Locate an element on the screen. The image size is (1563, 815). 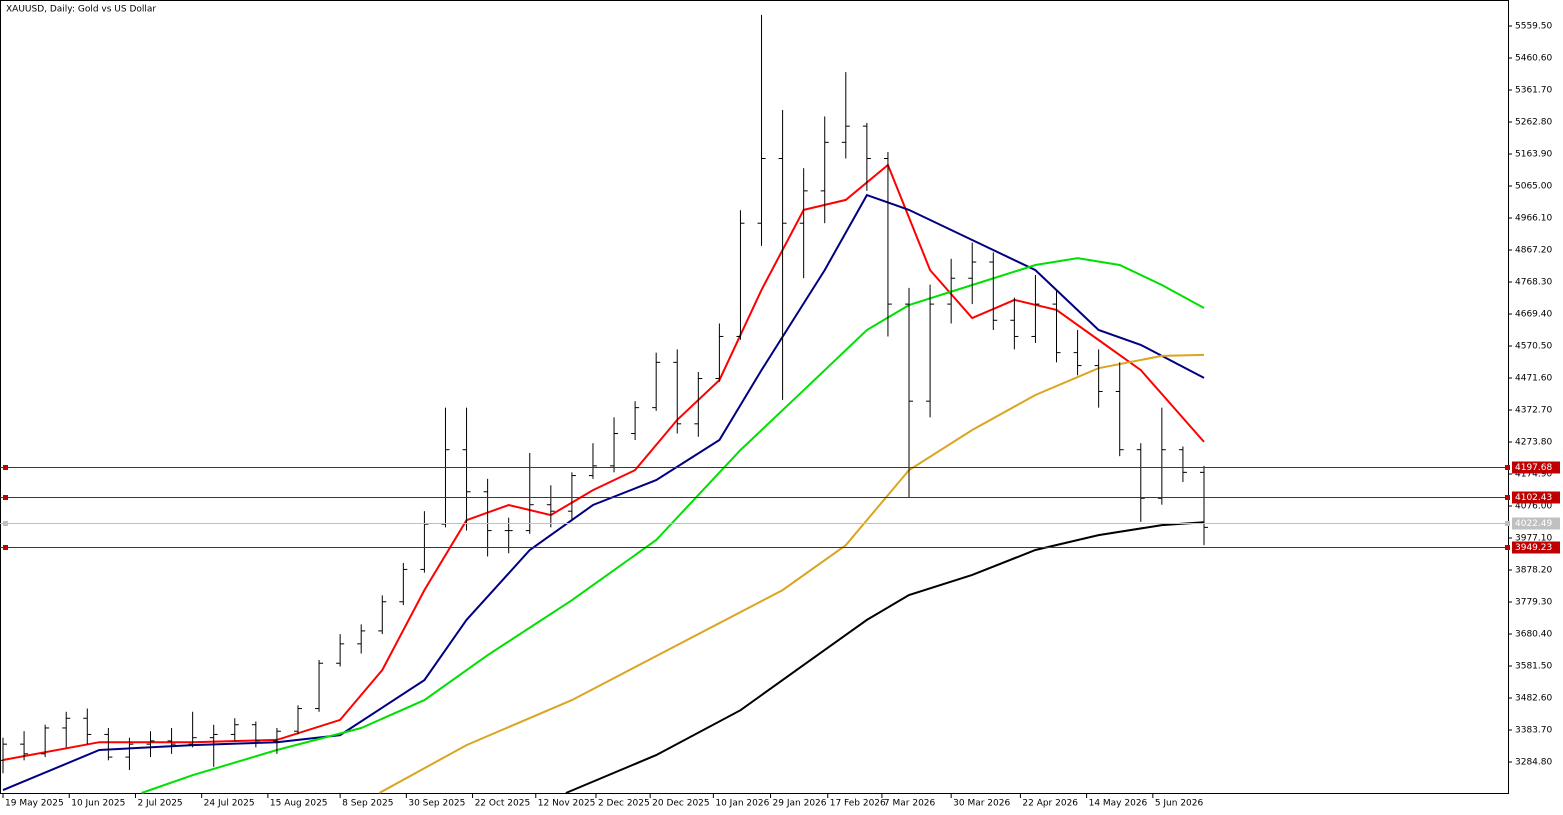
x-tick-label: 19 May 2025 is located at coordinates (34, 804).